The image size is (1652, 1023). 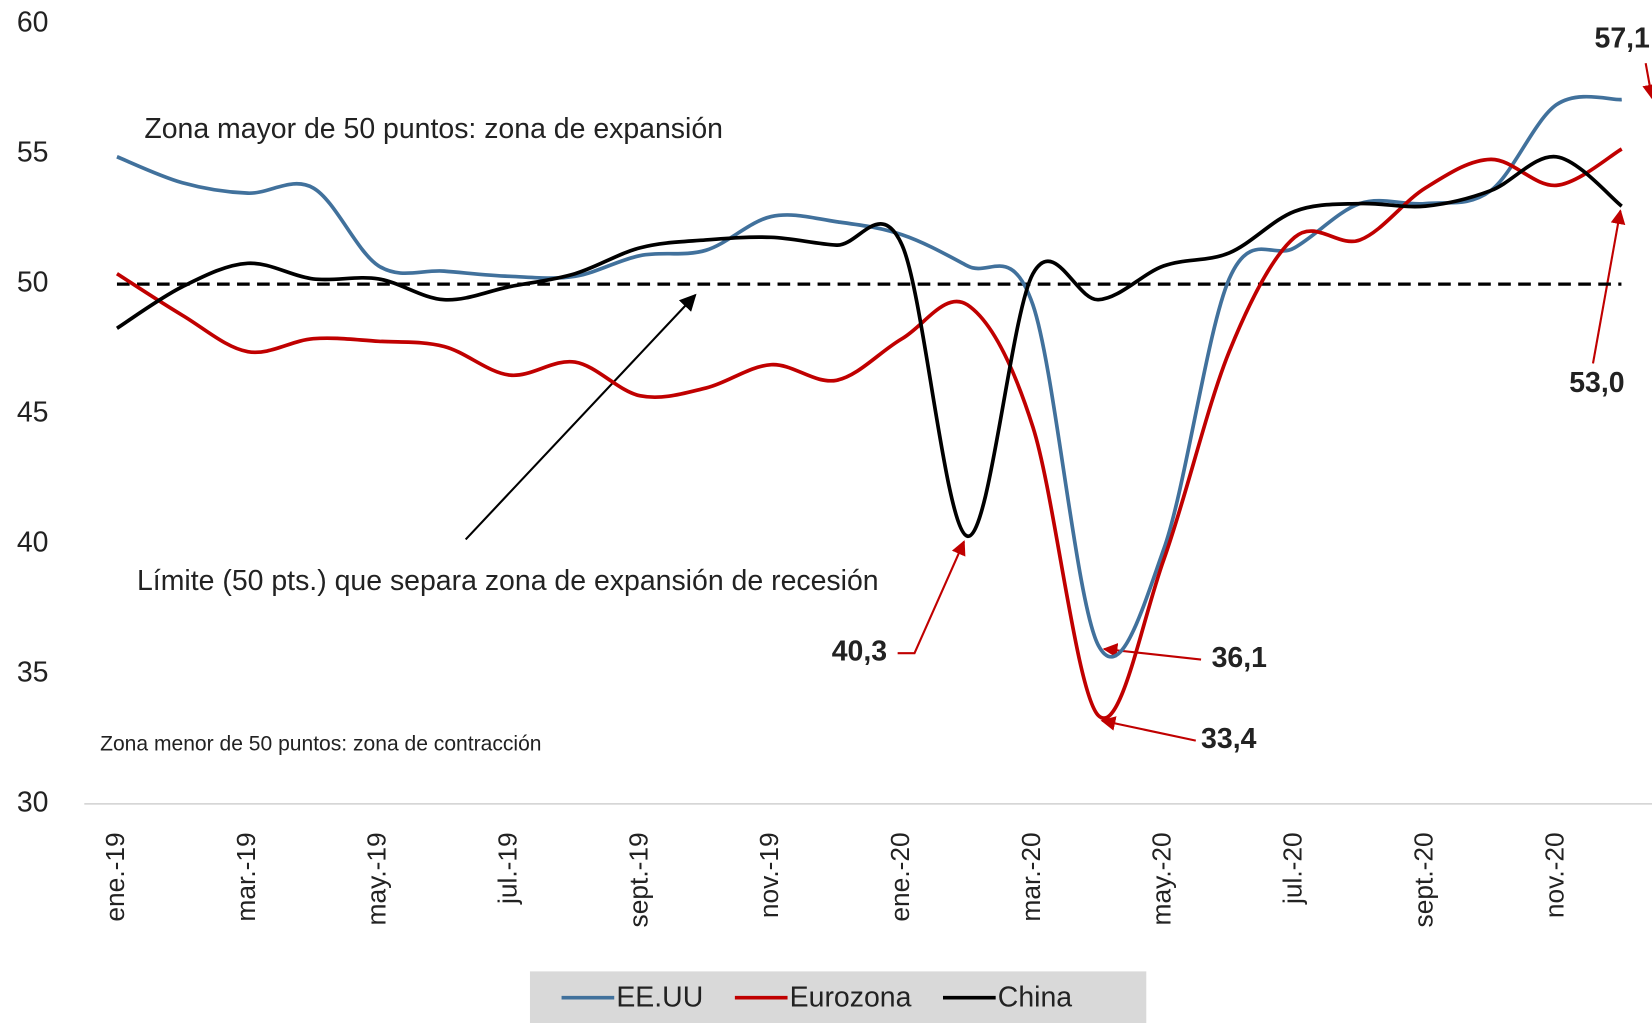 What do you see at coordinates (377, 878) in the screenshot?
I see `x-tick-label: may.-19` at bounding box center [377, 878].